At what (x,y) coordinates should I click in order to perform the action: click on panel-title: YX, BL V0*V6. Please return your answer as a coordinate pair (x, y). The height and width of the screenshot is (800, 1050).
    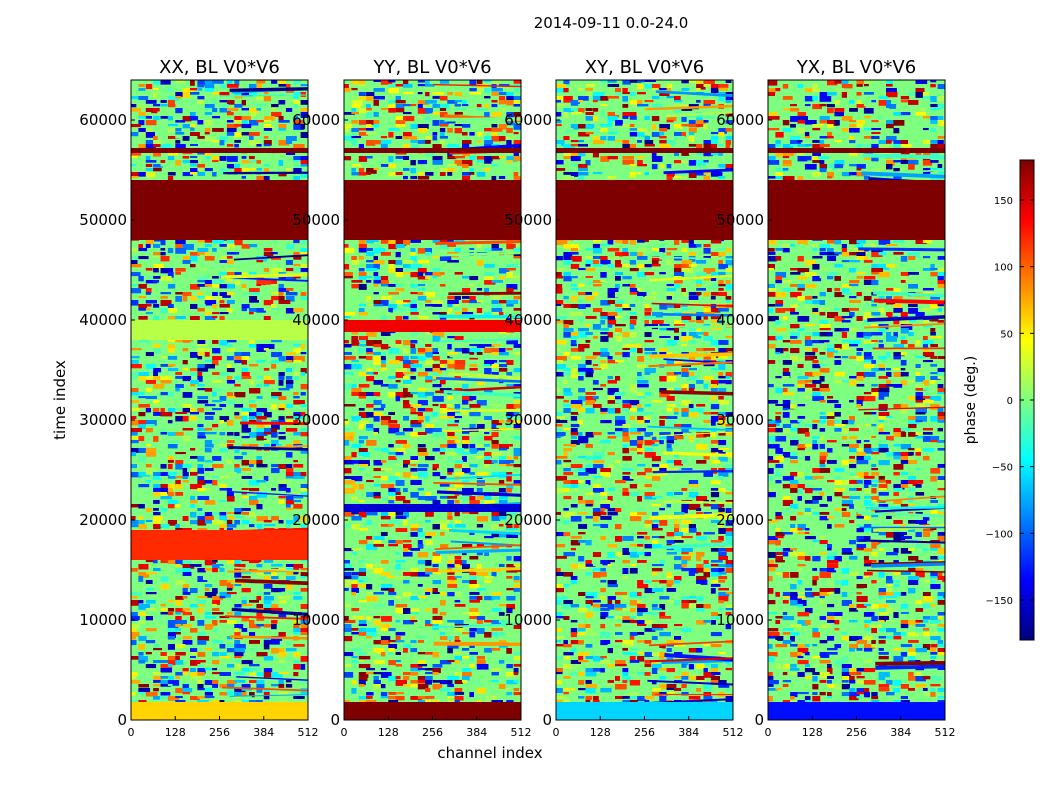
    Looking at the image, I should click on (856, 67).